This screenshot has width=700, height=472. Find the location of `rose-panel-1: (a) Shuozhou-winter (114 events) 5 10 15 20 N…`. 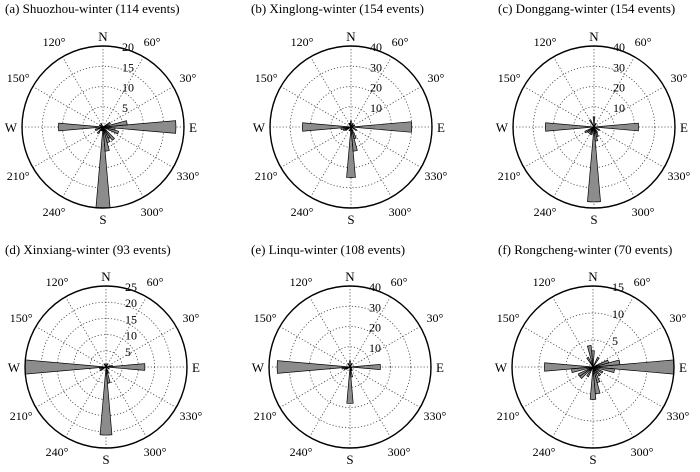

rose-panel-1: (a) Shuozhou-winter (114 events) 5 10 15 20 N… is located at coordinates (102, 114).